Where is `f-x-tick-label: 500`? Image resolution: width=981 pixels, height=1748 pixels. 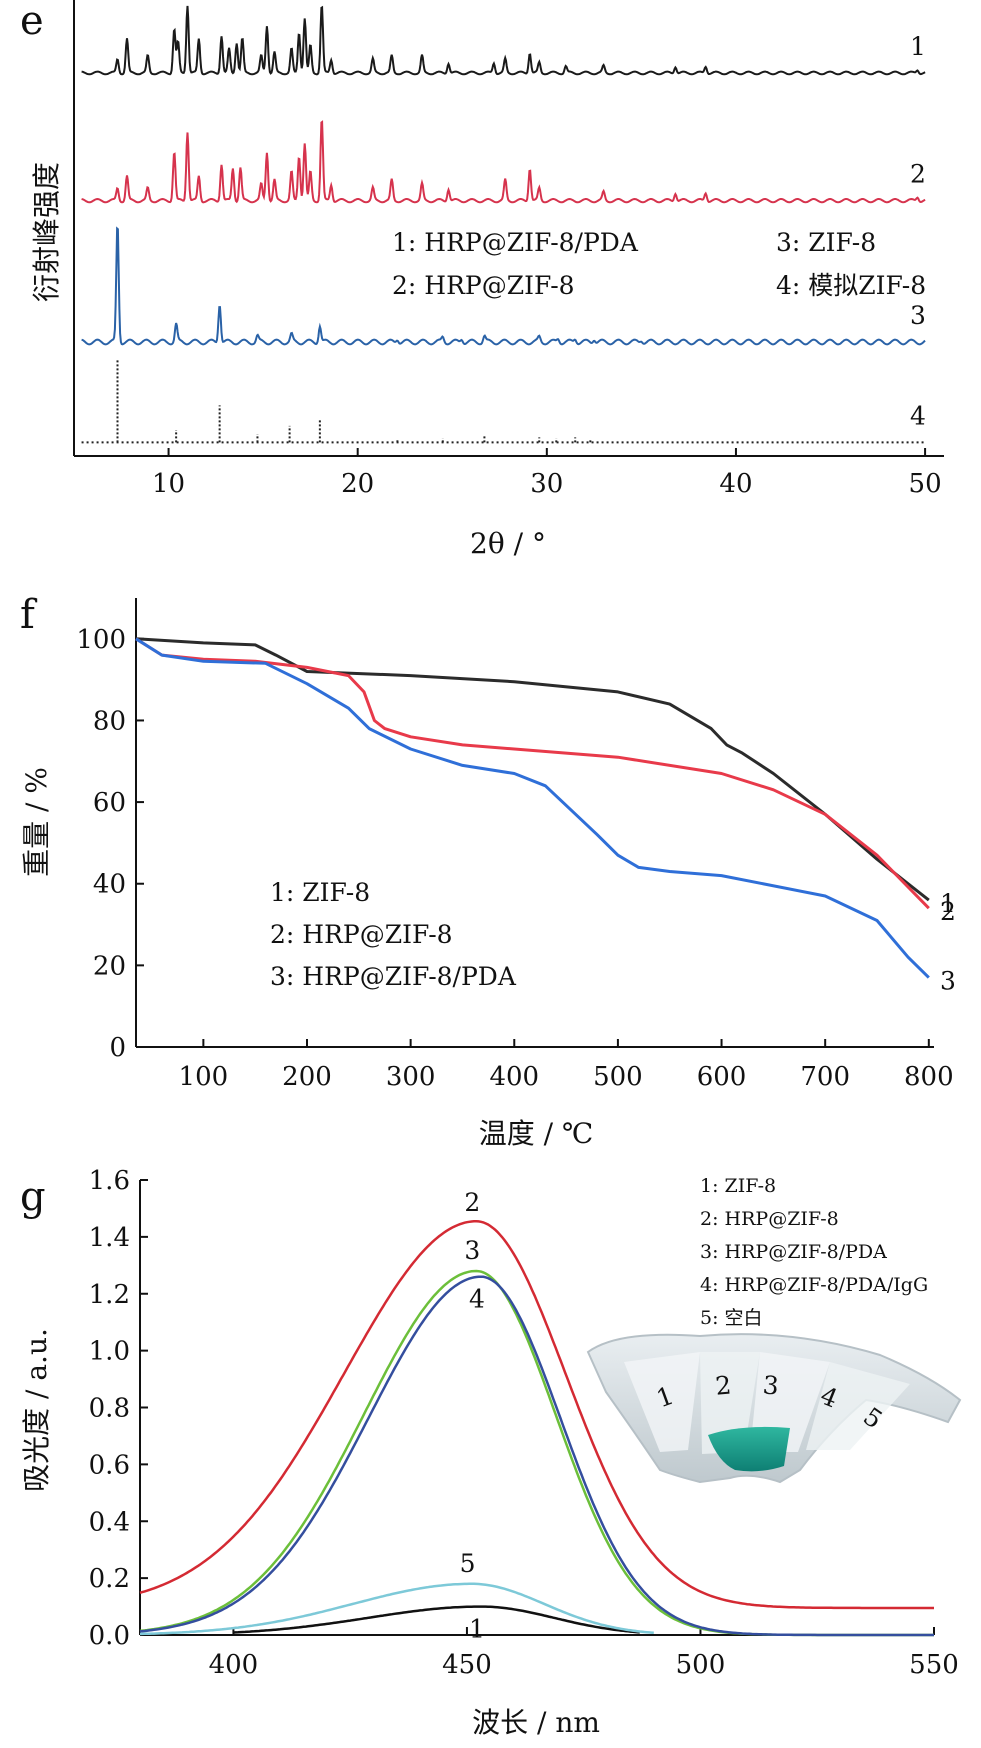 f-x-tick-label: 500 is located at coordinates (618, 1077).